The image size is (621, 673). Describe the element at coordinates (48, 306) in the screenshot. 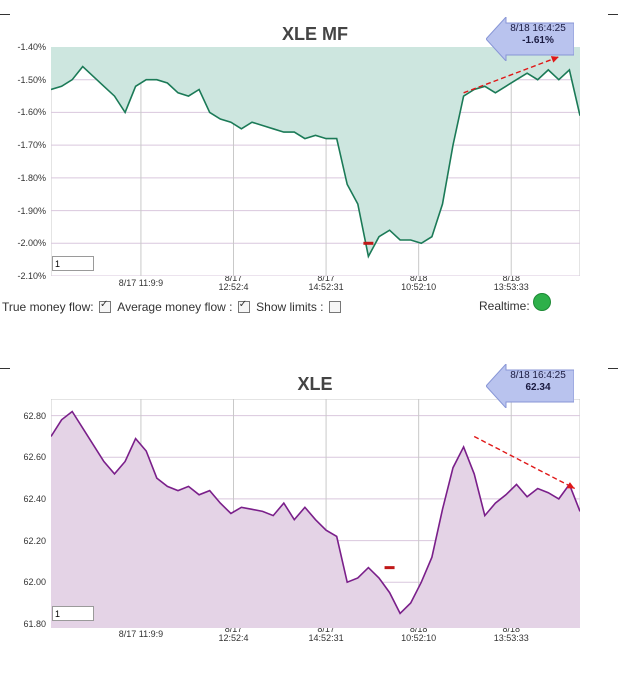

I see `true-money-flow-label: True money flow:` at that location.